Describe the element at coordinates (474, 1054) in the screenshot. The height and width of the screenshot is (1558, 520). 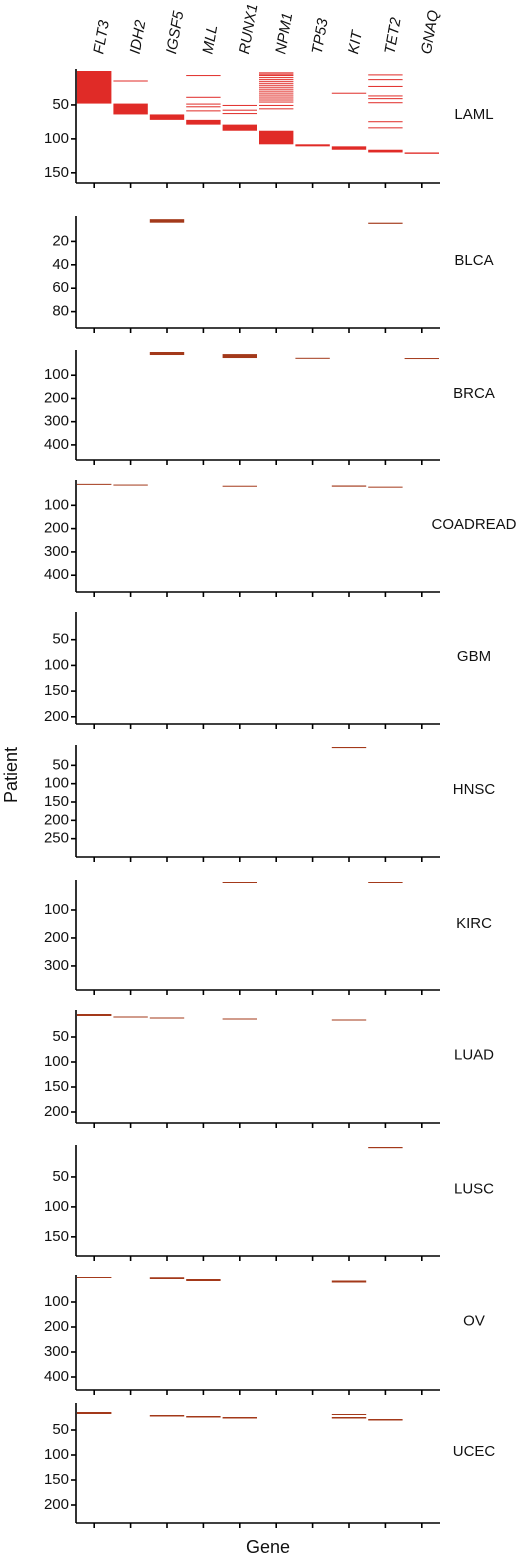
I see `panel-label: LUAD` at that location.